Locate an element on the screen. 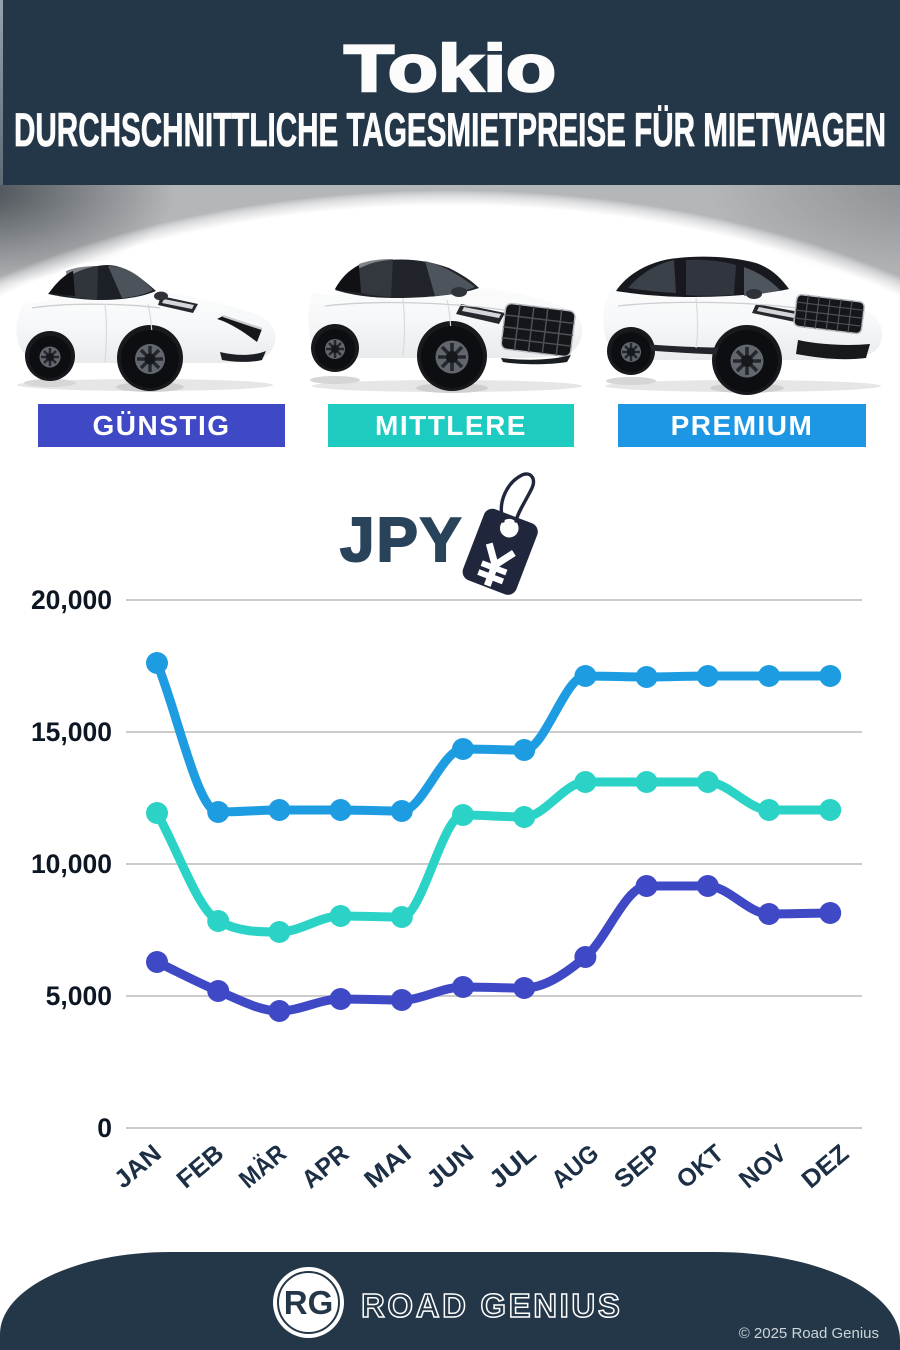  svg-text: 15,000 is located at coordinates (71, 732).